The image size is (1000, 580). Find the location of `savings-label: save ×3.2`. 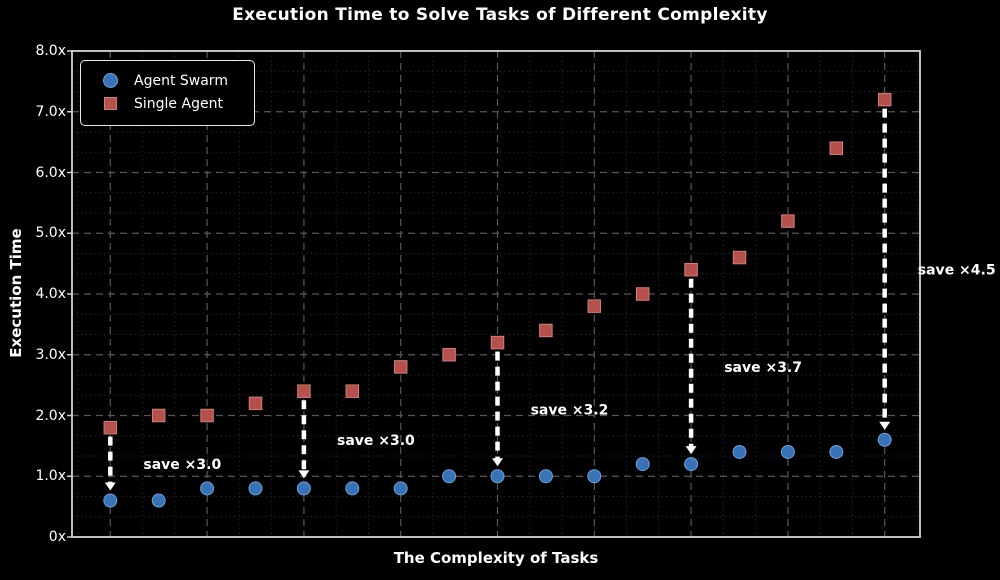

savings-label: save ×3.2 is located at coordinates (570, 410).